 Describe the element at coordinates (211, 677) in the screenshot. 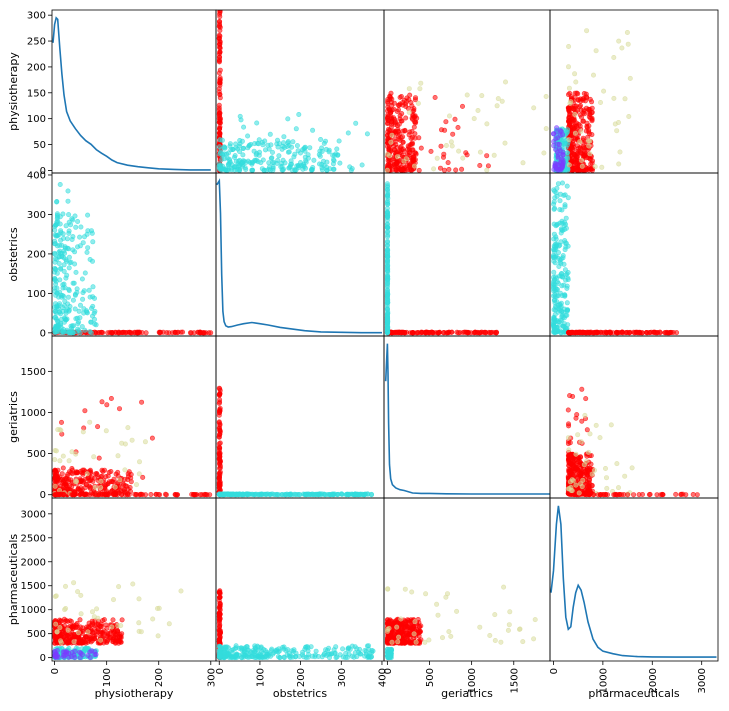

I see `x-tick-label-physiotherapy: 300` at that location.